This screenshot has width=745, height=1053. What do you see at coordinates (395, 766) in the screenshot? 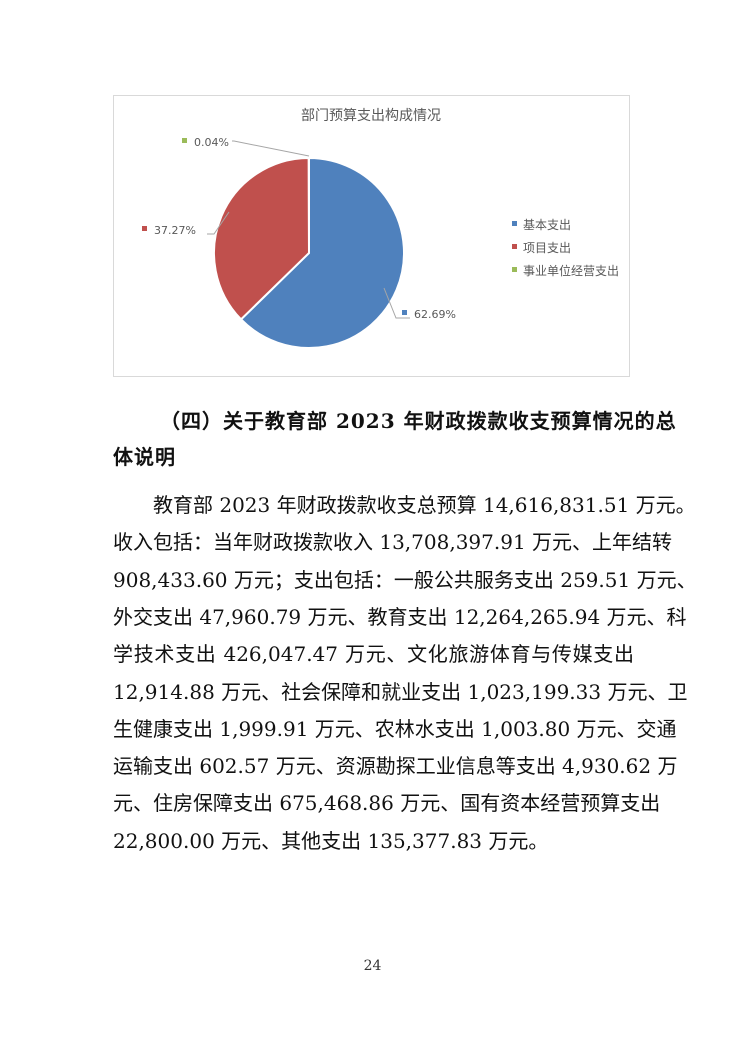
I see `paragraph-line: 运输支出 602.57 万元、资源勘探工业信息等支出 4,930.62 万` at bounding box center [395, 766].